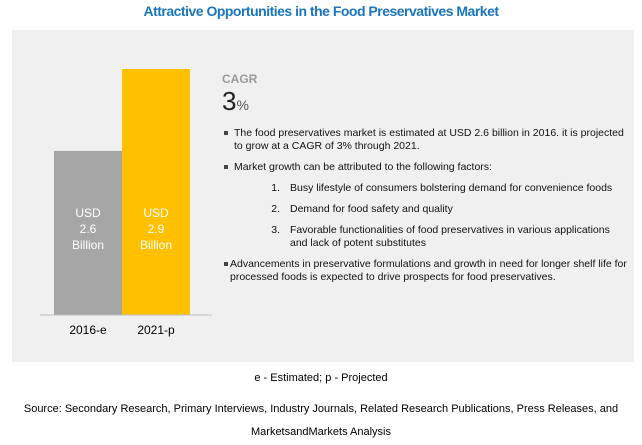 The width and height of the screenshot is (642, 445). What do you see at coordinates (229, 101) in the screenshot?
I see `cagr-number: 3` at bounding box center [229, 101].